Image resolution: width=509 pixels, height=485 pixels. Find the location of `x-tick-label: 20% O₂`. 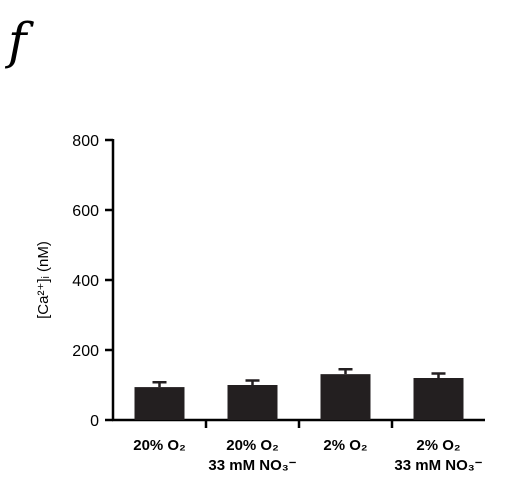

x-tick-label: 20% O₂ is located at coordinates (159, 445).